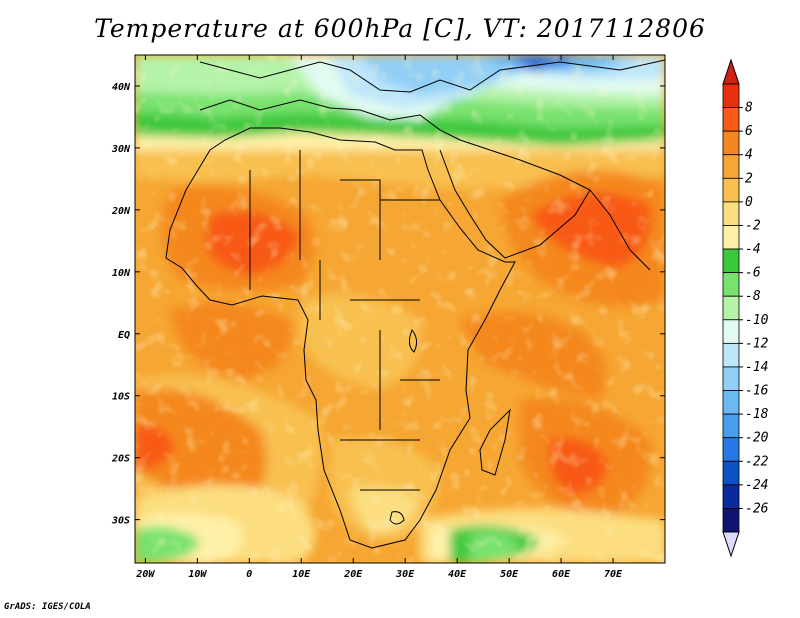  What do you see at coordinates (457, 574) in the screenshot?
I see `lon-tick-label: 40E` at bounding box center [457, 574].